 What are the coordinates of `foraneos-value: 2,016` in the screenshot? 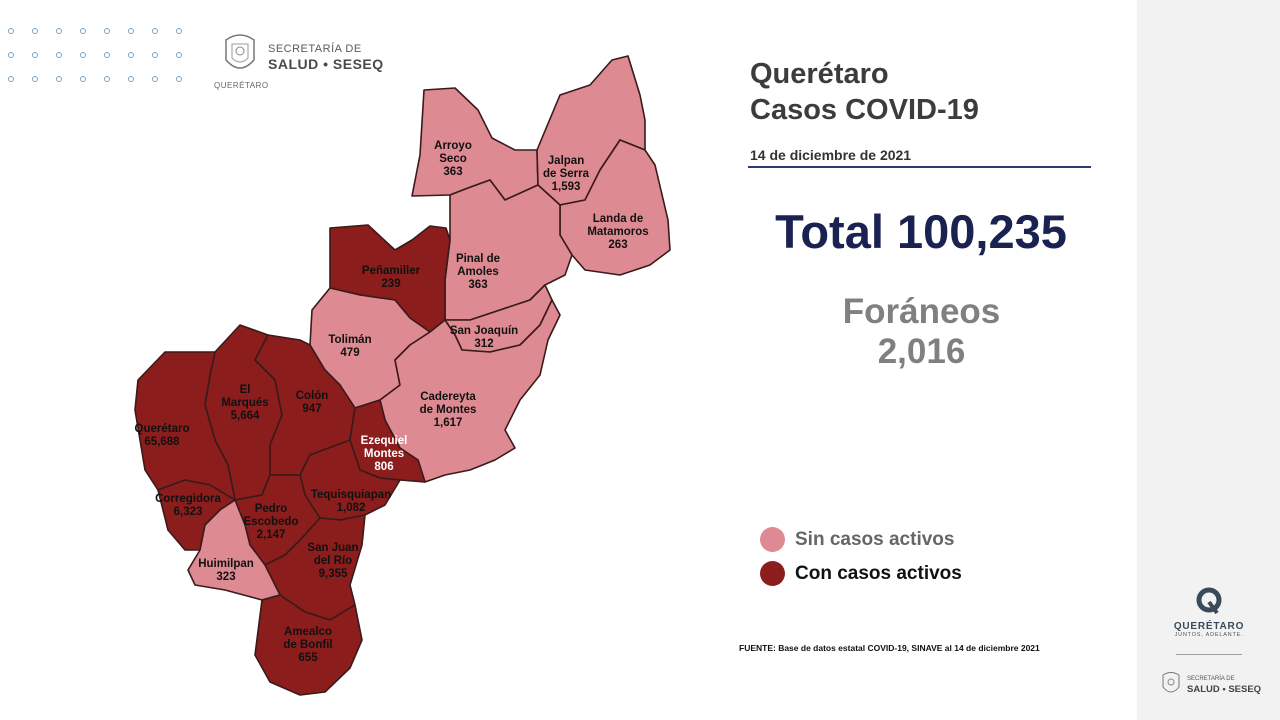 It's located at (921, 351).